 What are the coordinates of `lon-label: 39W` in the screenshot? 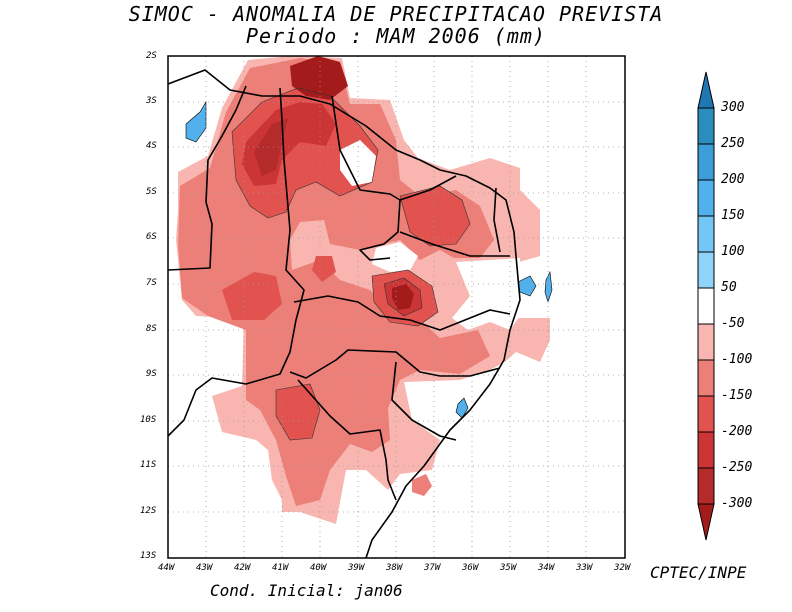 It's located at (356, 568).